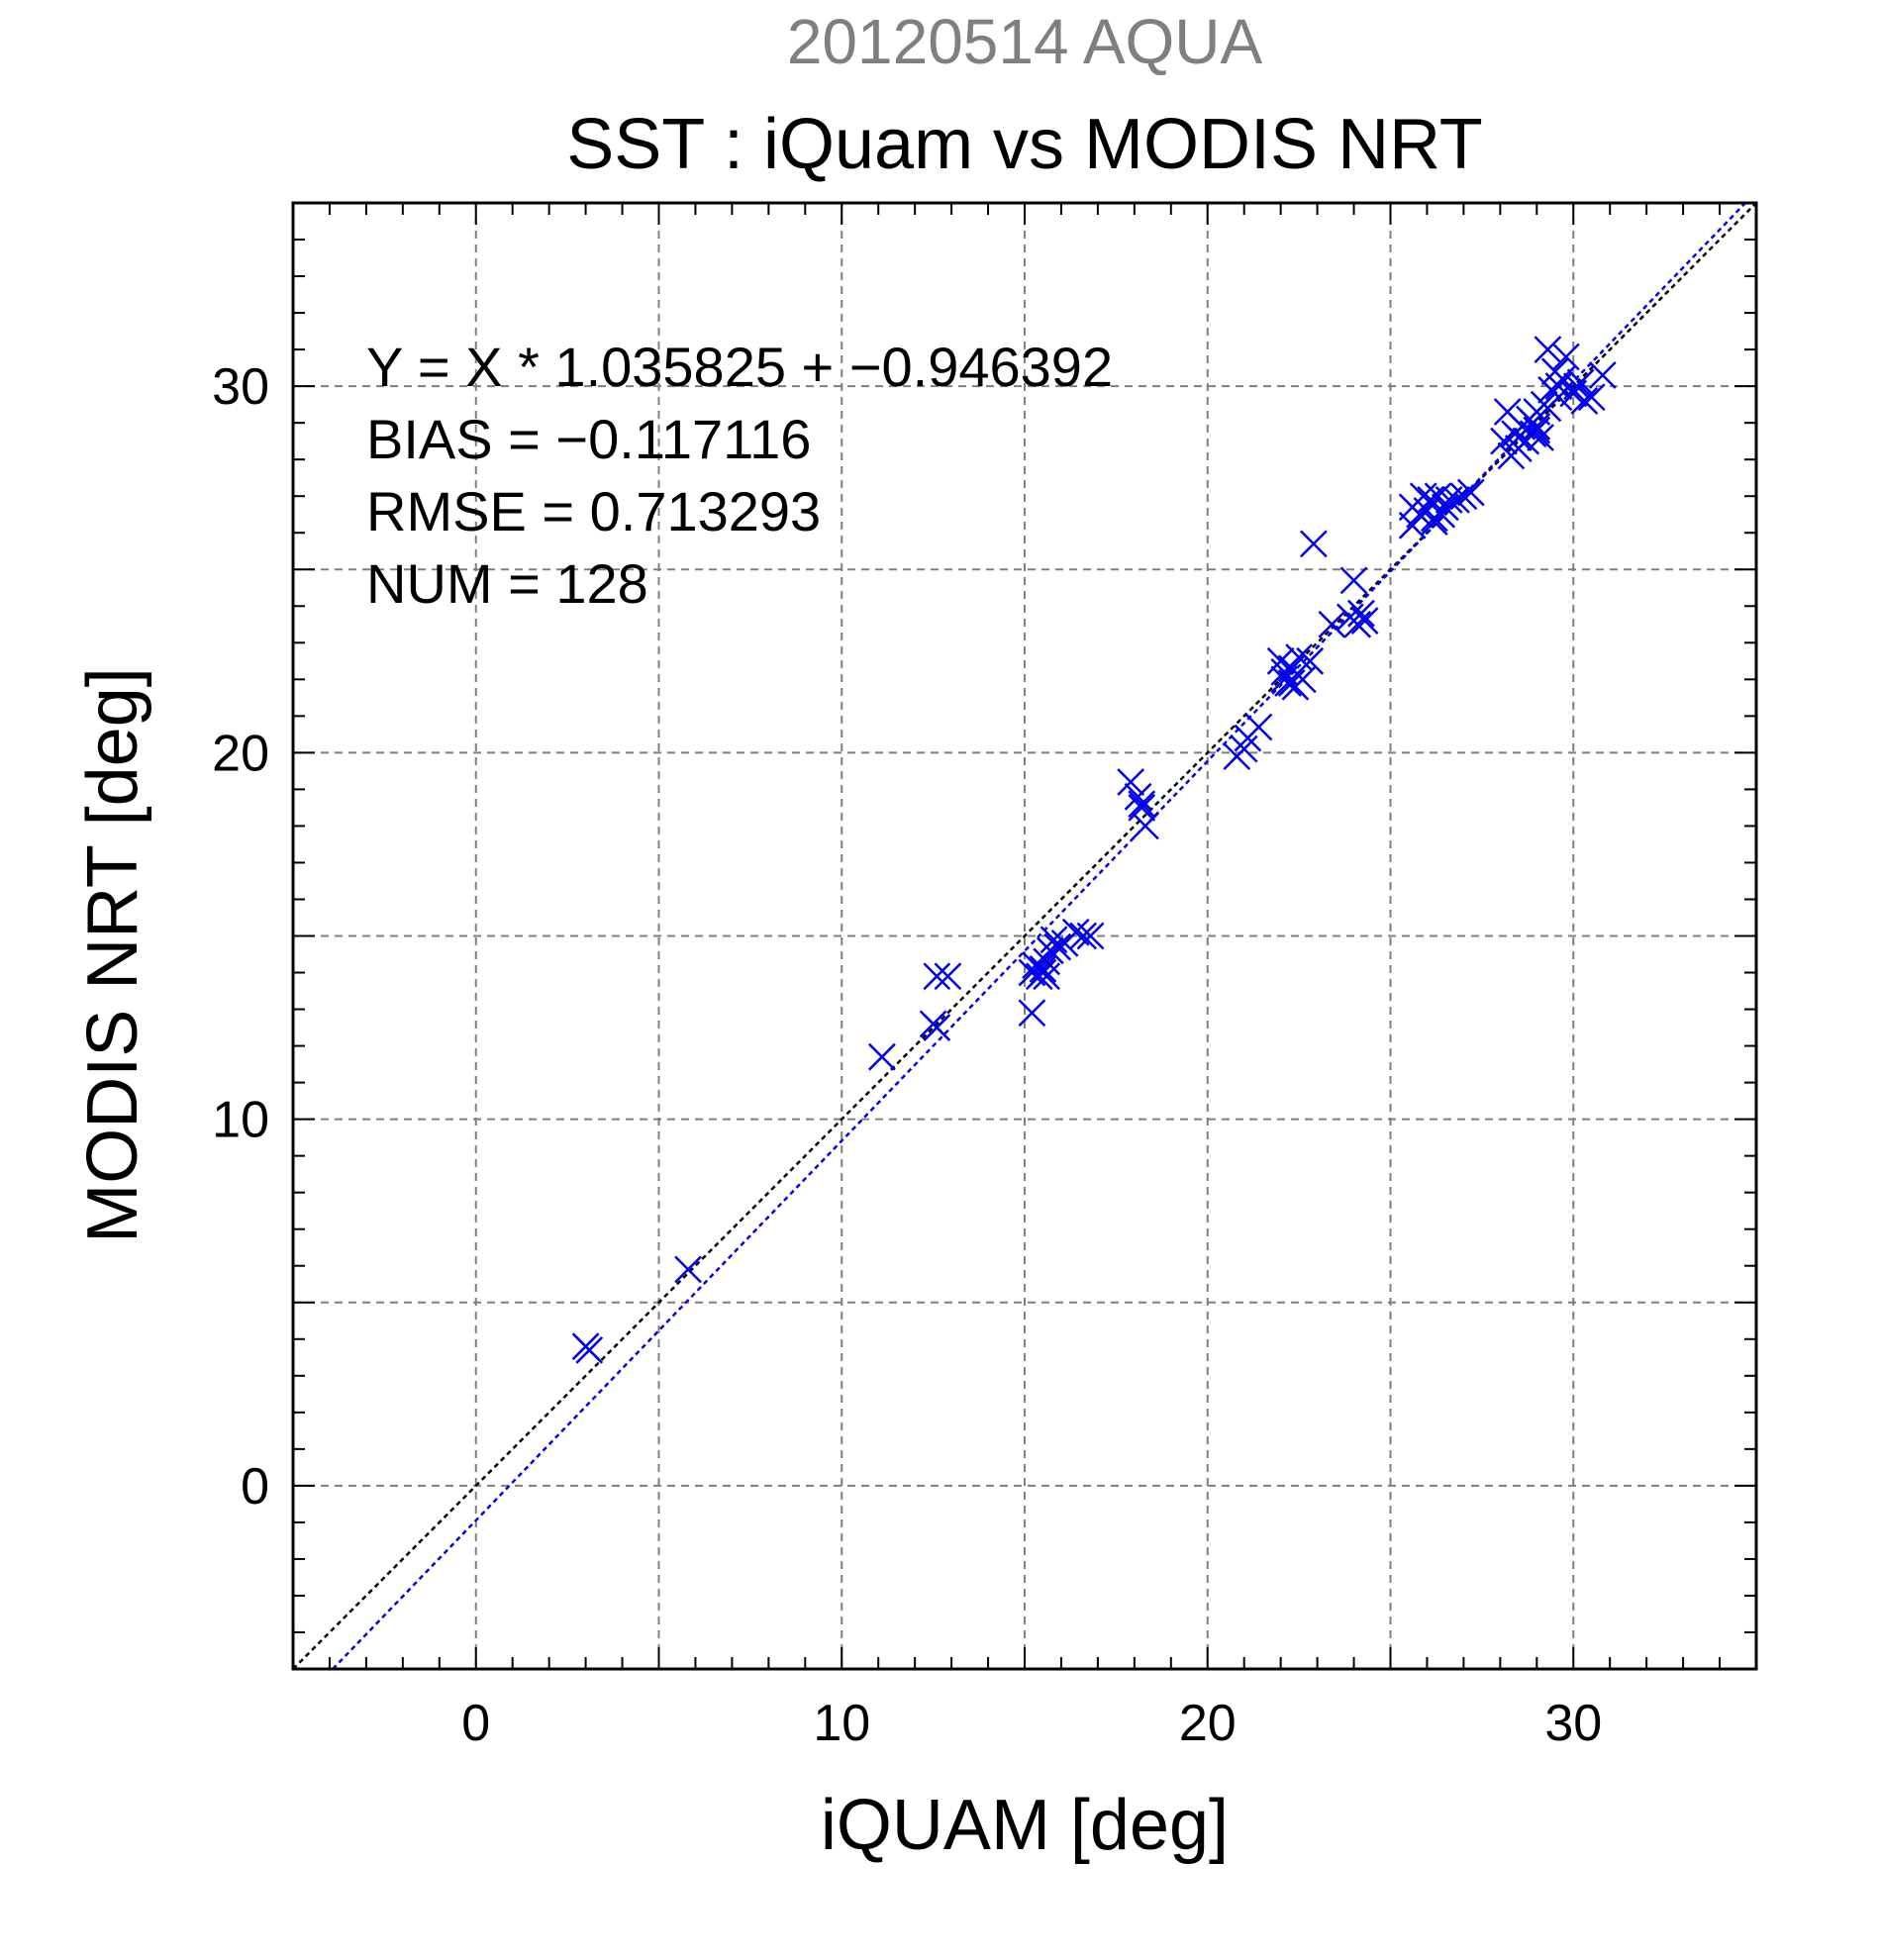 This screenshot has width=1881, height=1960. I want to click on x-tick-label: 0, so click(475, 1723).